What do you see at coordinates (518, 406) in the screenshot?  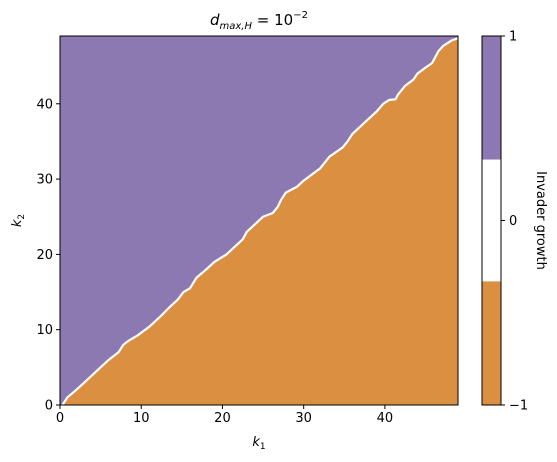 I see `colorbar-tick-label: −1` at bounding box center [518, 406].